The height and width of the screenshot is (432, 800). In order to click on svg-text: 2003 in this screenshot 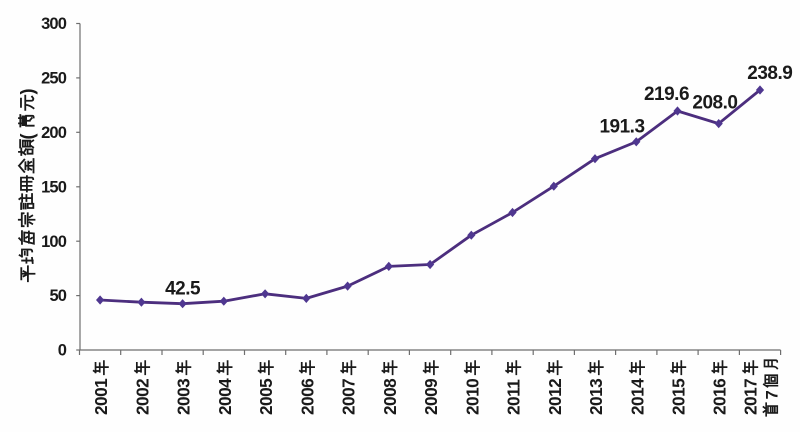, I will do `click(184, 397)`.